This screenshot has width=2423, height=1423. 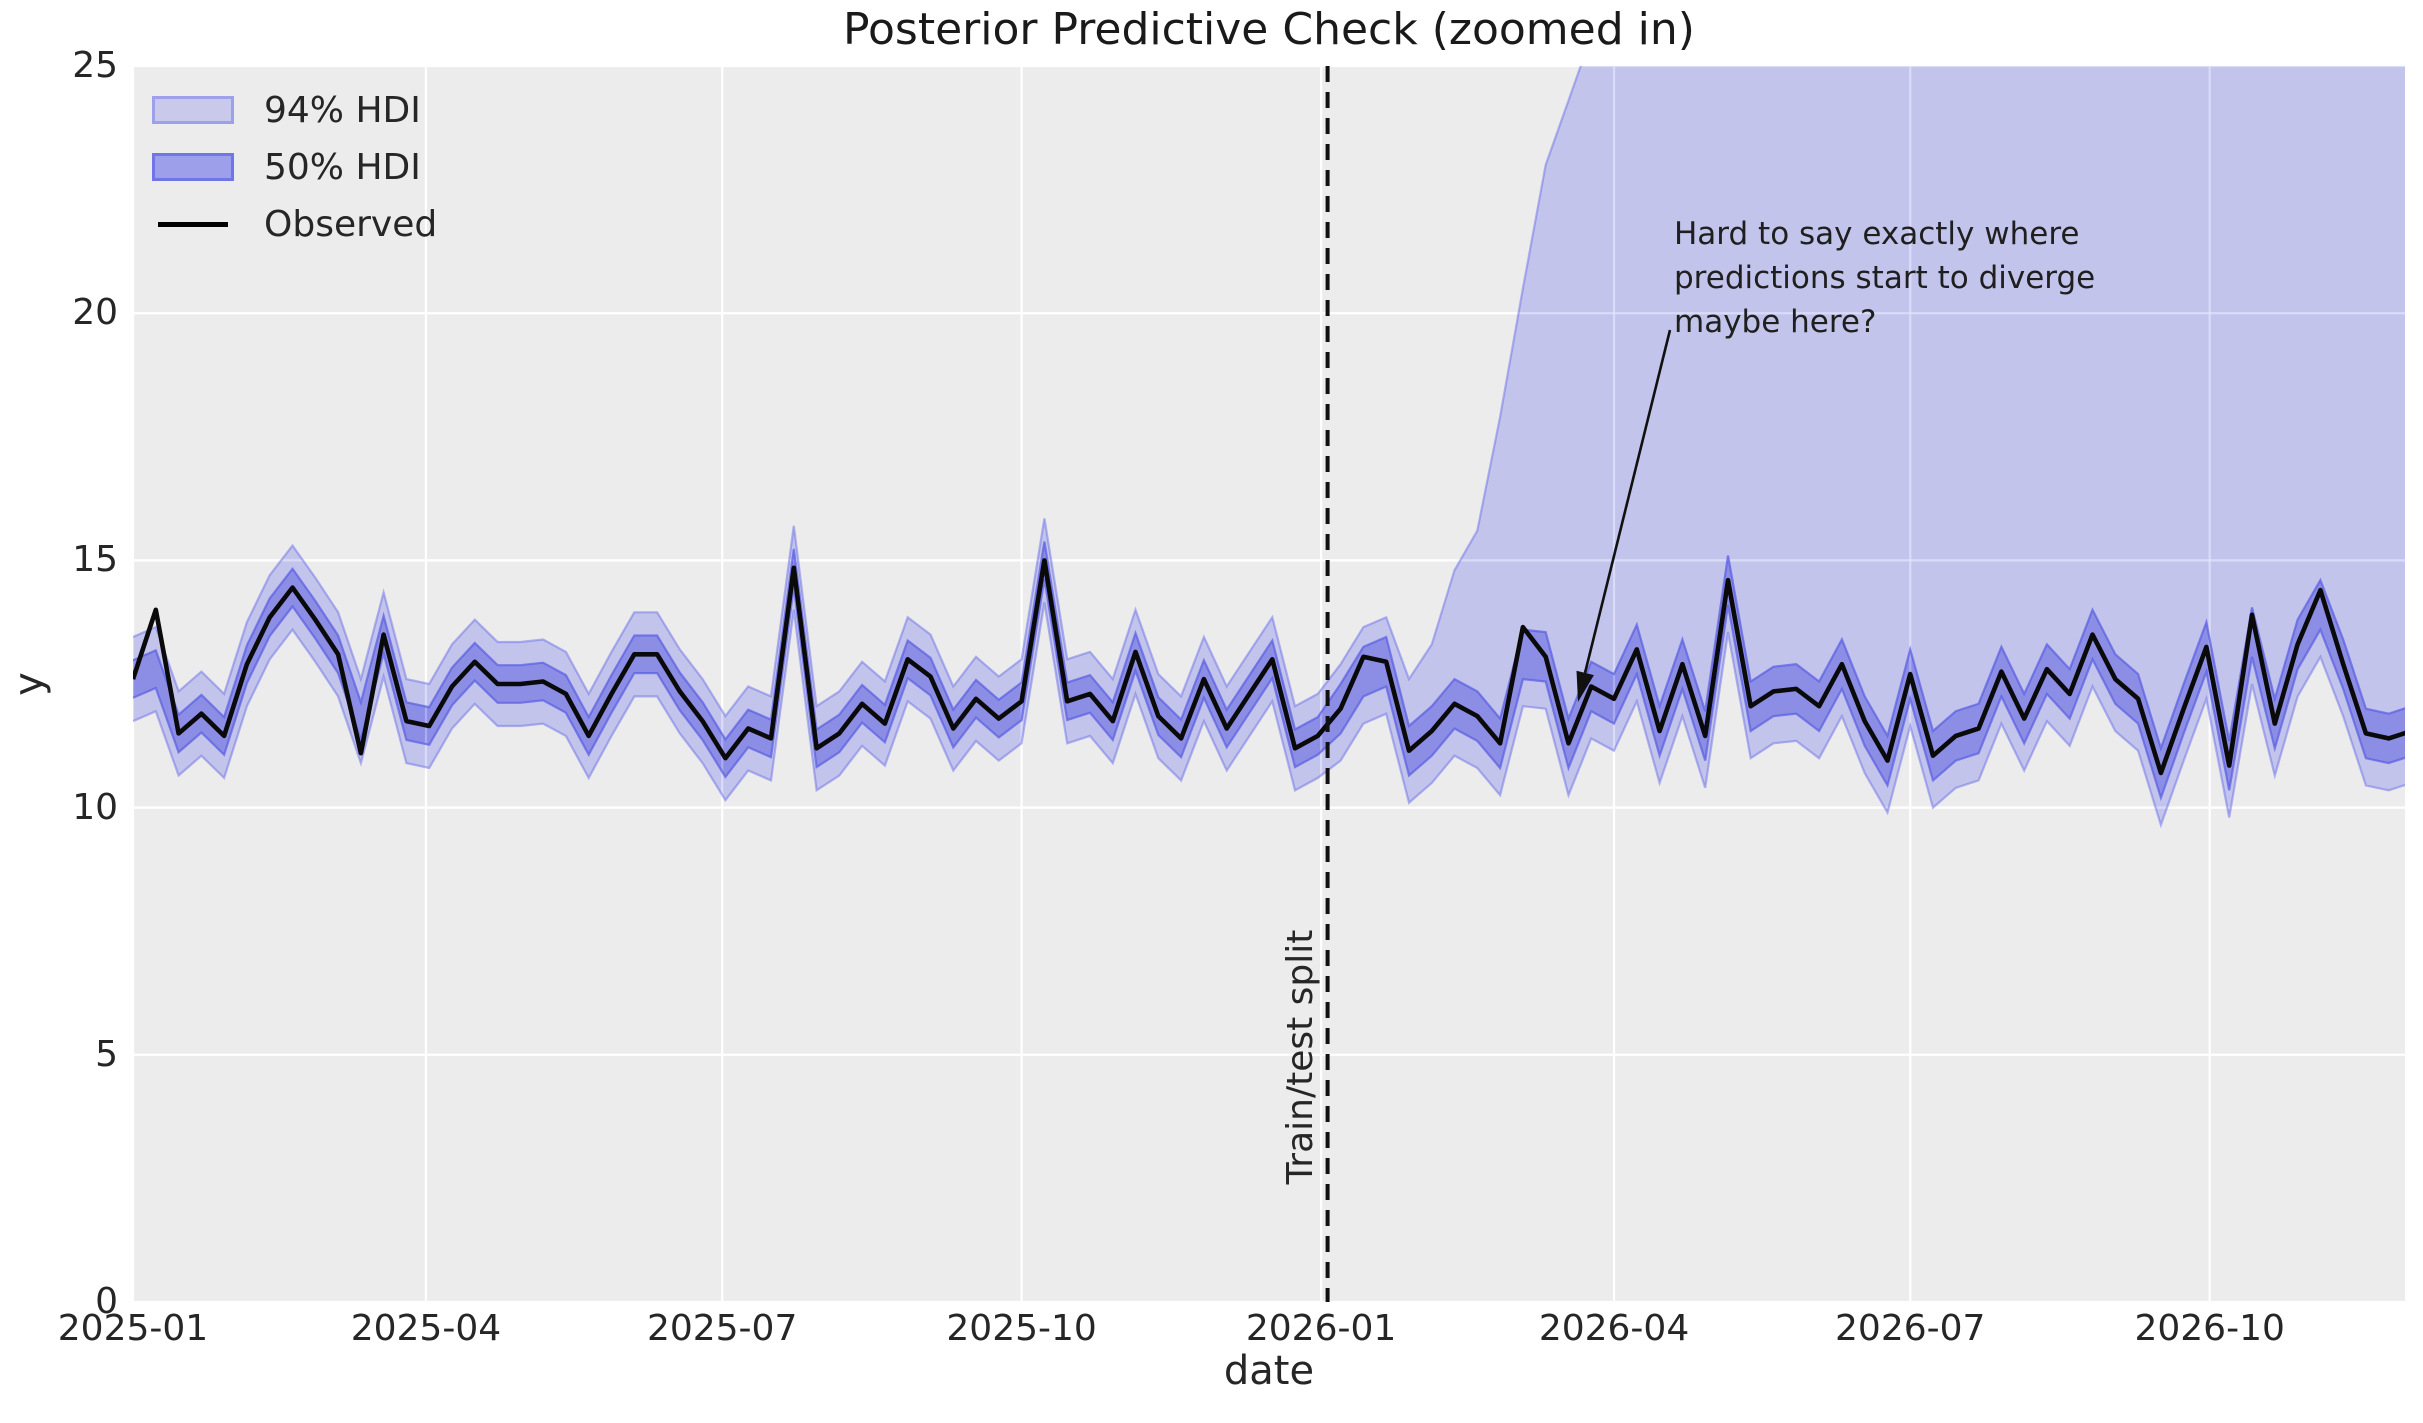 What do you see at coordinates (1269, 29) in the screenshot?
I see `chart-title: Posterior Predictive Check (zoomed in)` at bounding box center [1269, 29].